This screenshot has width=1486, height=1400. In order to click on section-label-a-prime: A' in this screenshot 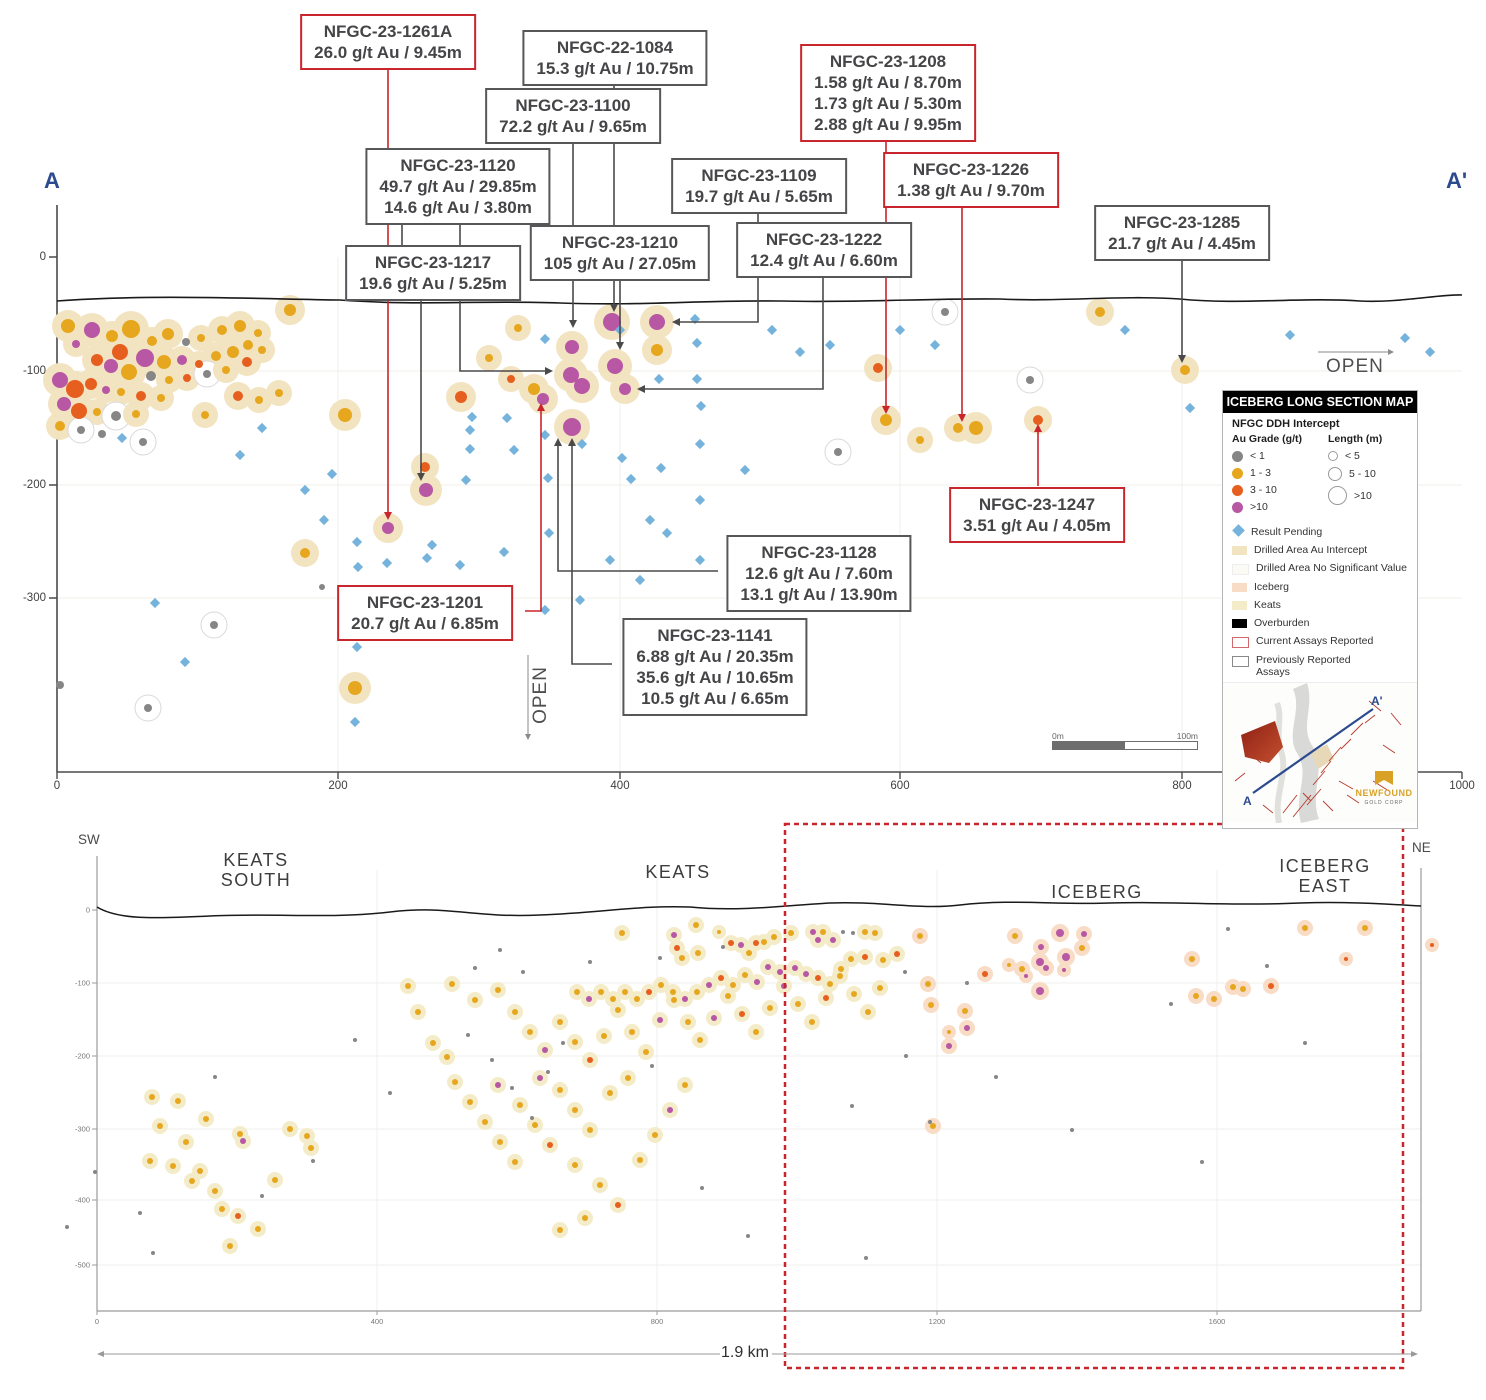, I will do `click(1457, 180)`.